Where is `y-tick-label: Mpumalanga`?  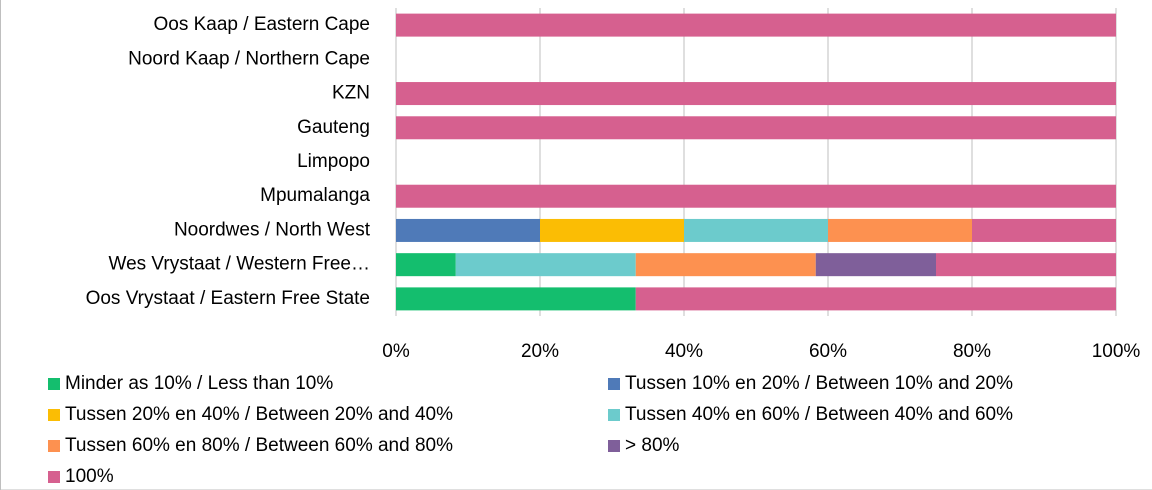 y-tick-label: Mpumalanga is located at coordinates (315, 195).